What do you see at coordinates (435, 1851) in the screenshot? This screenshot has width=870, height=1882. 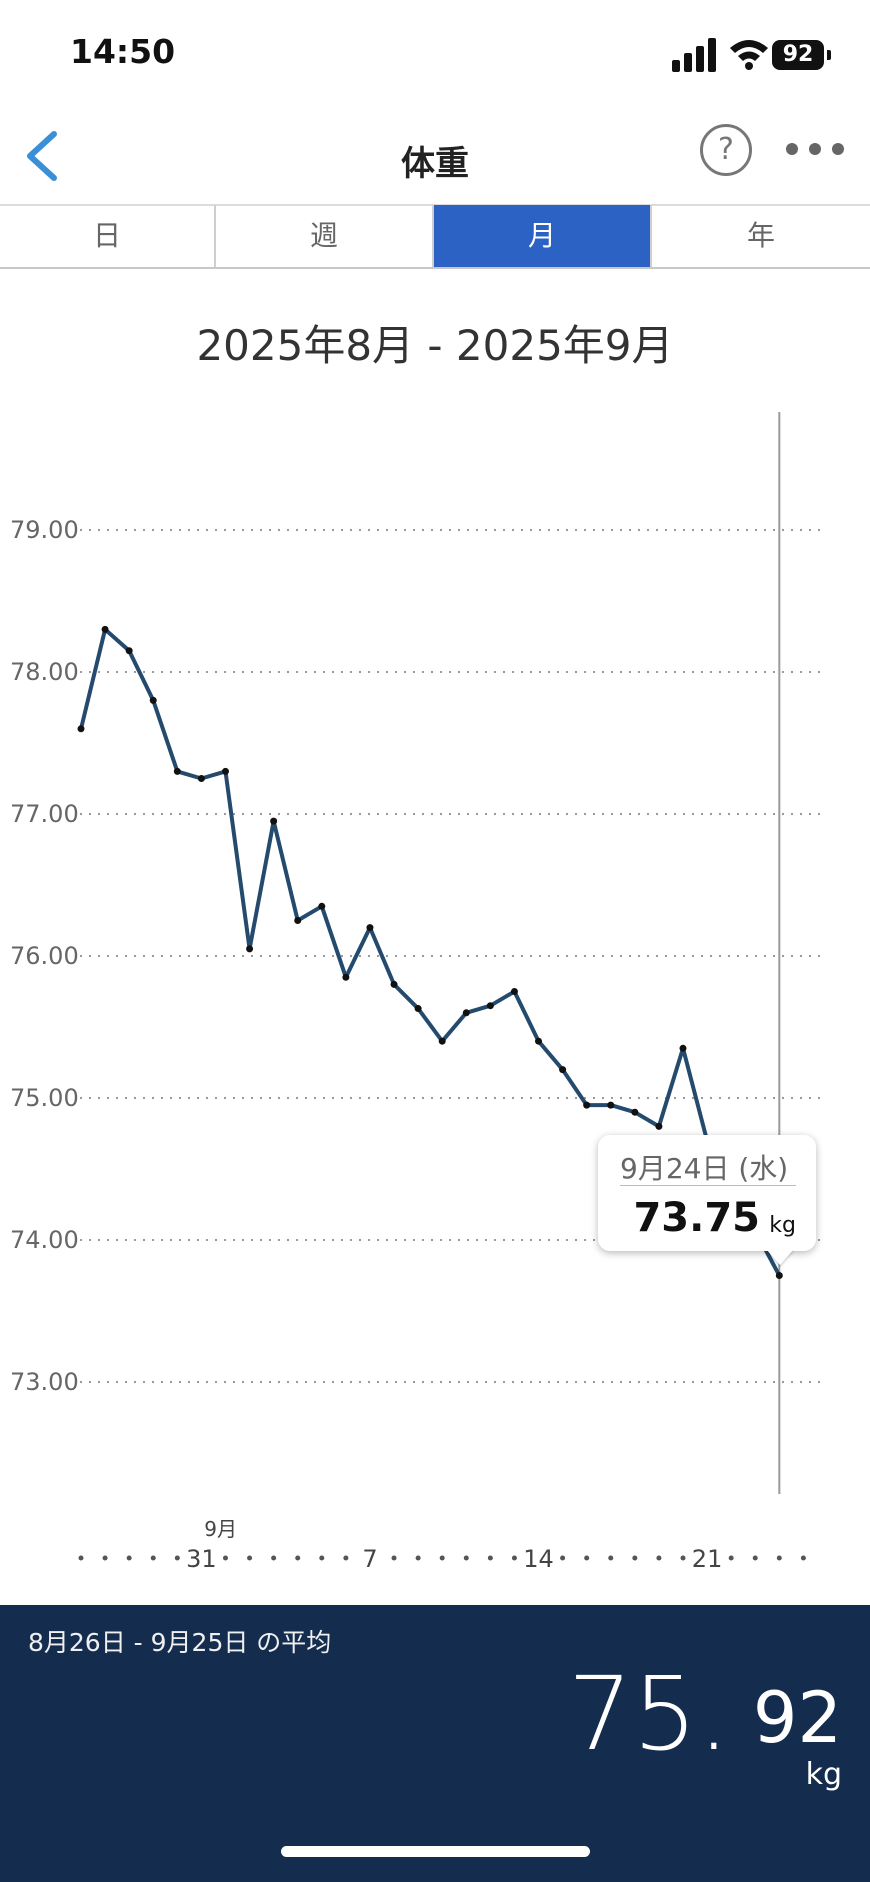 I see `home-indicator` at bounding box center [435, 1851].